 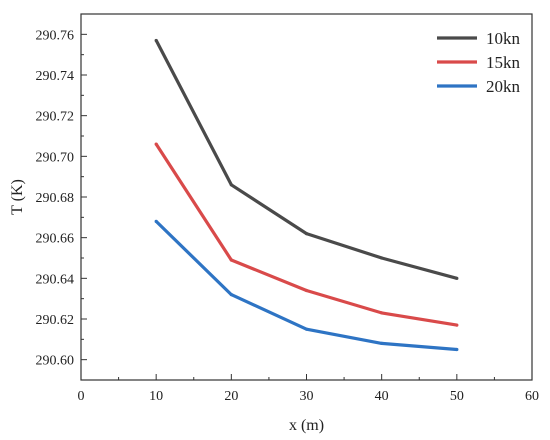 What do you see at coordinates (55, 76) in the screenshot?
I see `y-tick-label: 290.74` at bounding box center [55, 76].